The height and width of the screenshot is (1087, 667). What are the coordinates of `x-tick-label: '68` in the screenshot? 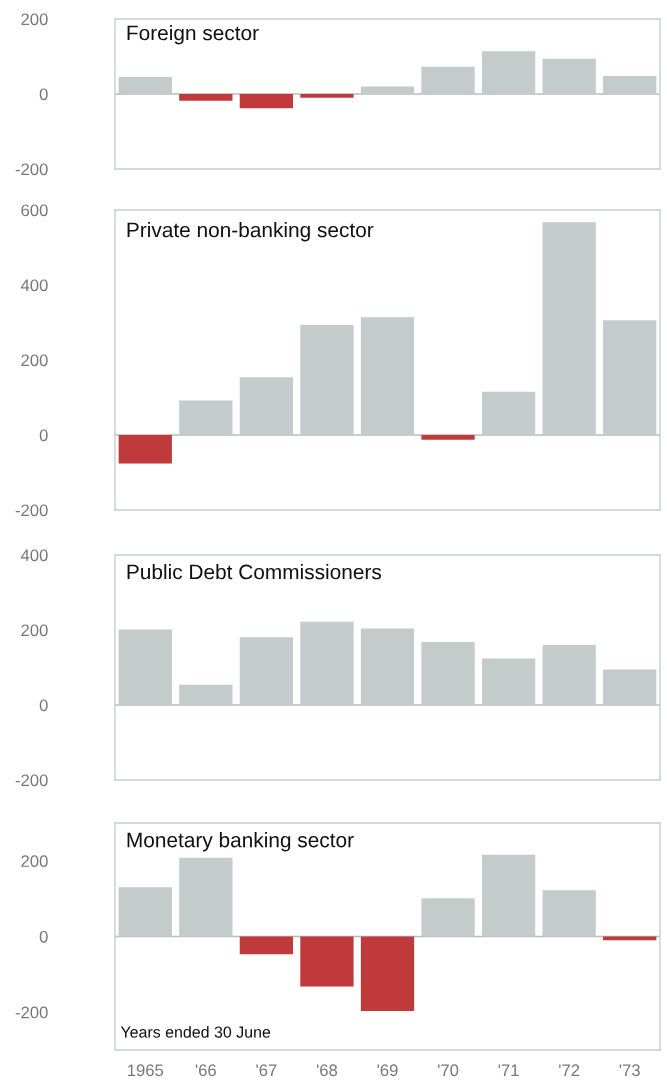 It's located at (327, 1070).